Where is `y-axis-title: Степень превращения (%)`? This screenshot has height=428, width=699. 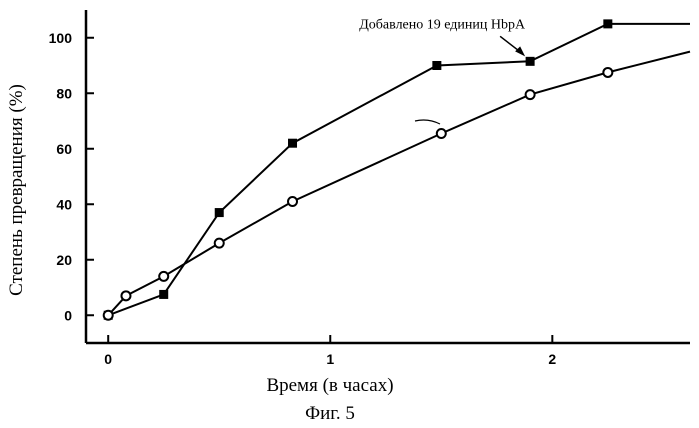 y-axis-title: Степень превращения (%) is located at coordinates (16, 190).